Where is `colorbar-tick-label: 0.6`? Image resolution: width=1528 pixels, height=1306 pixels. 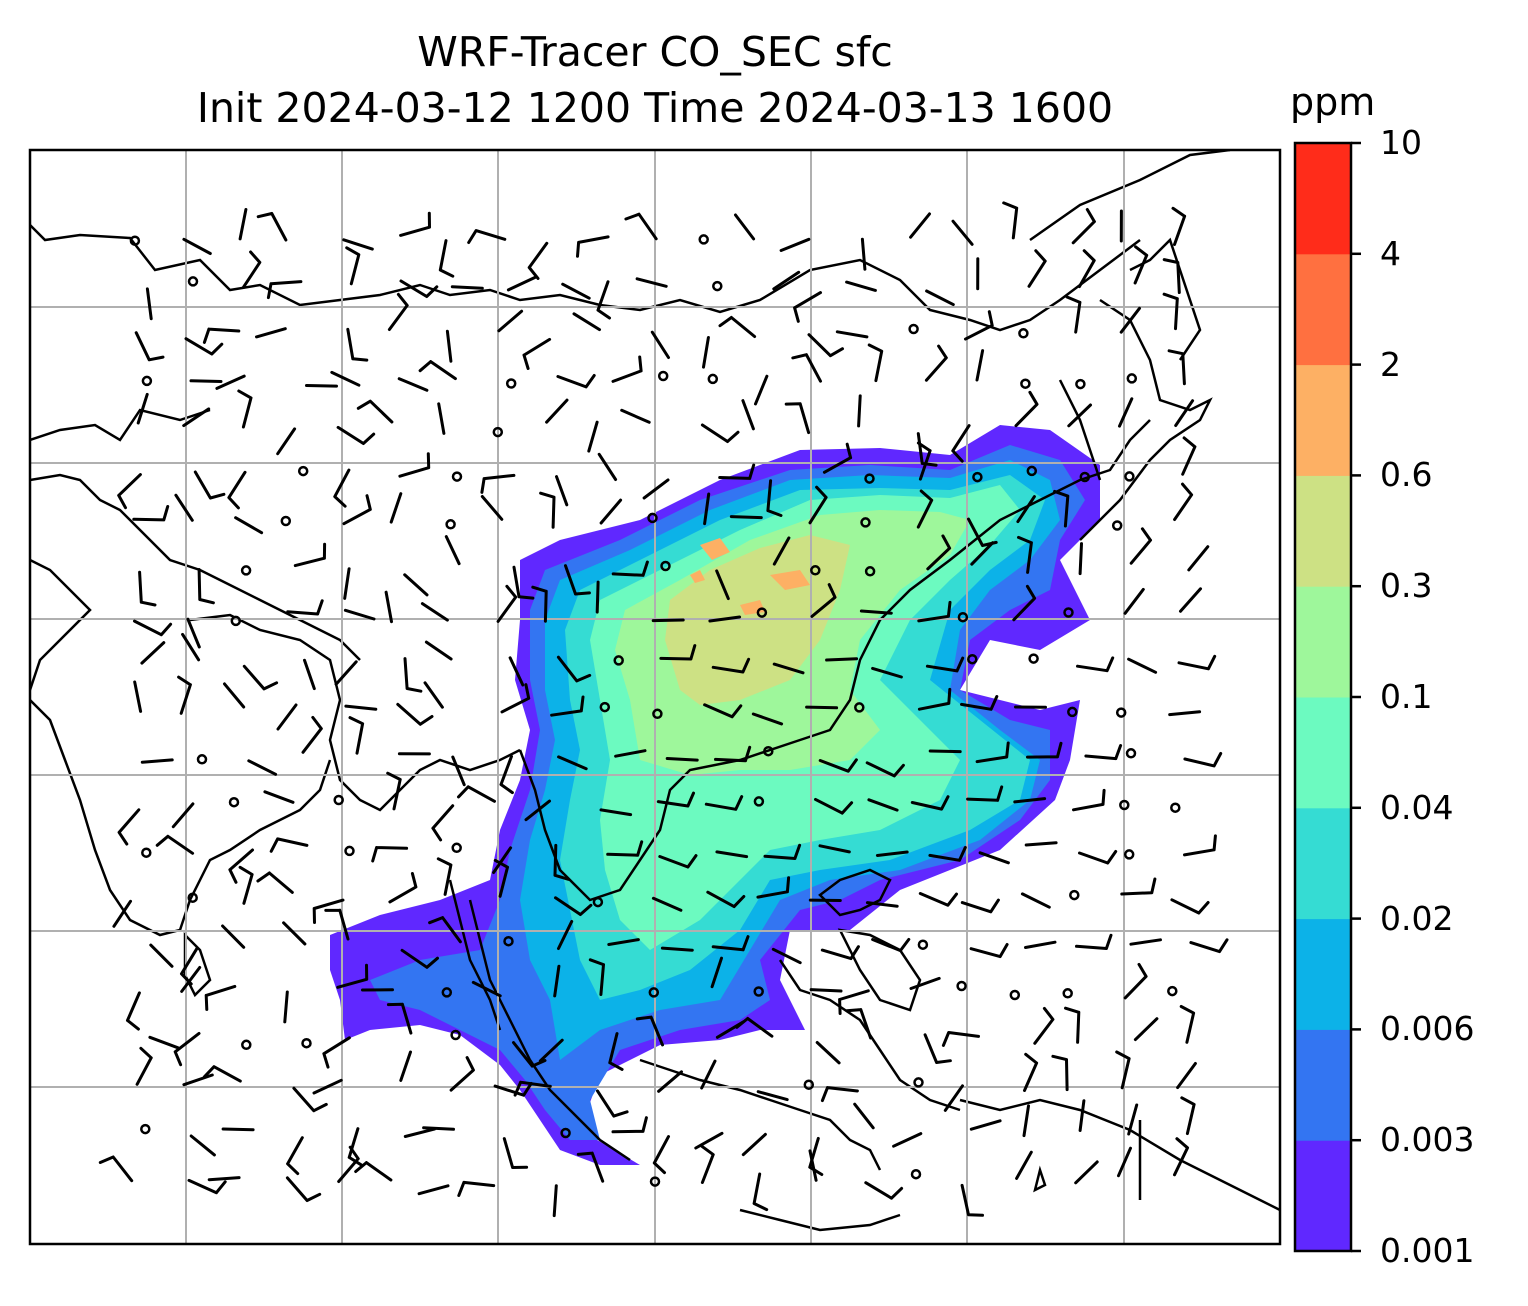
colorbar-tick-label: 0.6 is located at coordinates (1406, 475).